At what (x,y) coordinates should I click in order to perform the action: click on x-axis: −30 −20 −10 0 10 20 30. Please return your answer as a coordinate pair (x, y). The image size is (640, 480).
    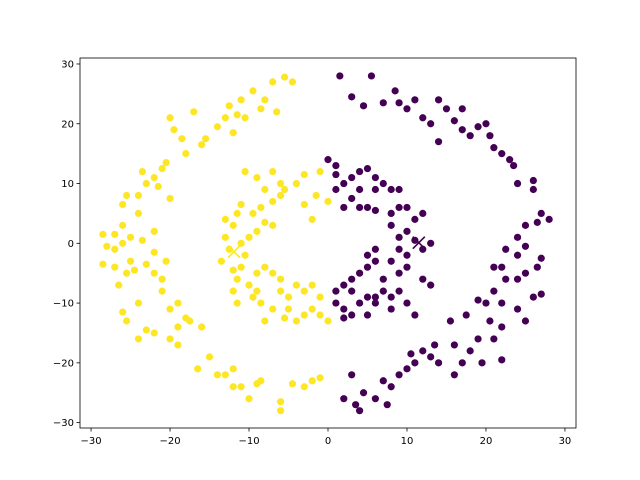
    Looking at the image, I should click on (326, 437).